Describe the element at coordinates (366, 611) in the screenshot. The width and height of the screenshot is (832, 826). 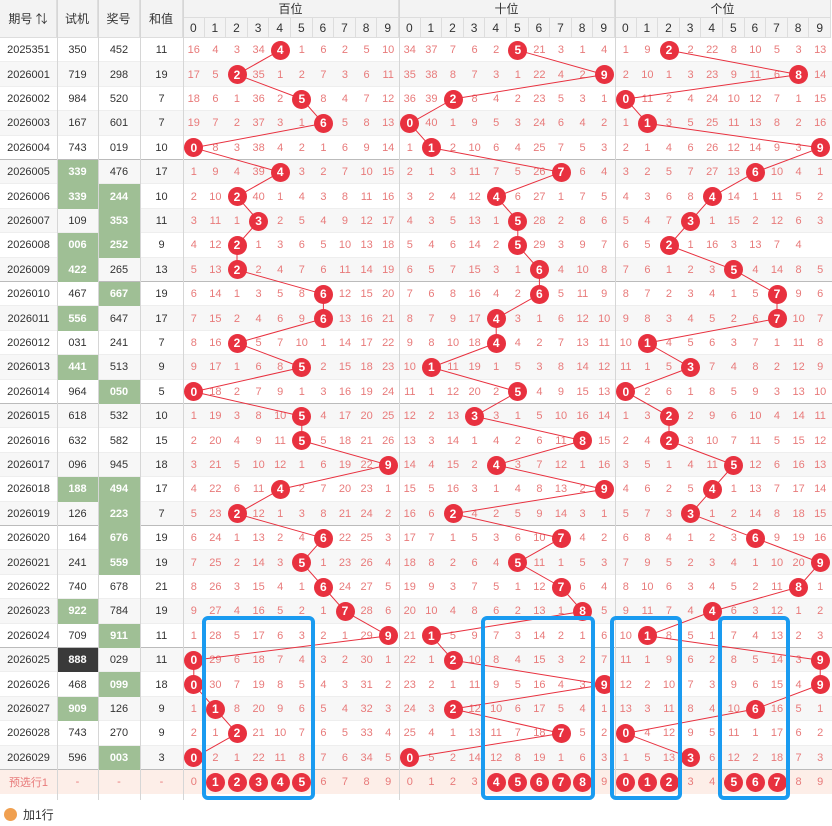
I see `miss-count: 28` at that location.